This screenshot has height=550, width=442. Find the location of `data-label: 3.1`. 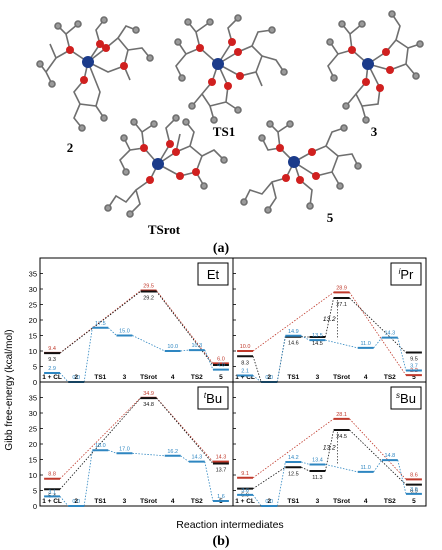

data-label: 3.1 is located at coordinates (52, 492).